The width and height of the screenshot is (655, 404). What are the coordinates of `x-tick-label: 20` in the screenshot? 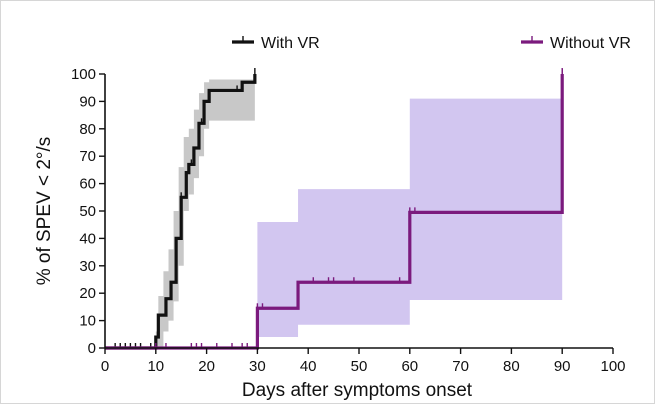 It's located at (206, 366).